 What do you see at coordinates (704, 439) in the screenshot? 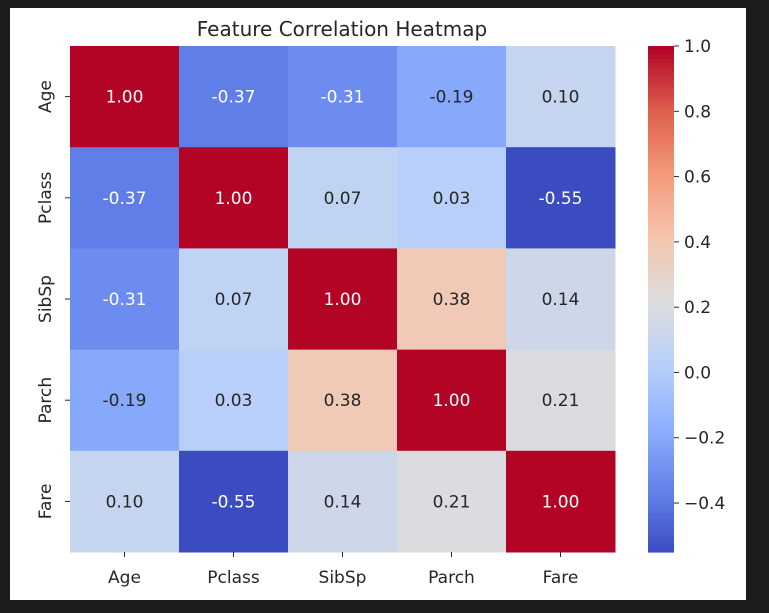
I see `colorbar-tick-label: −0.2` at bounding box center [704, 439].